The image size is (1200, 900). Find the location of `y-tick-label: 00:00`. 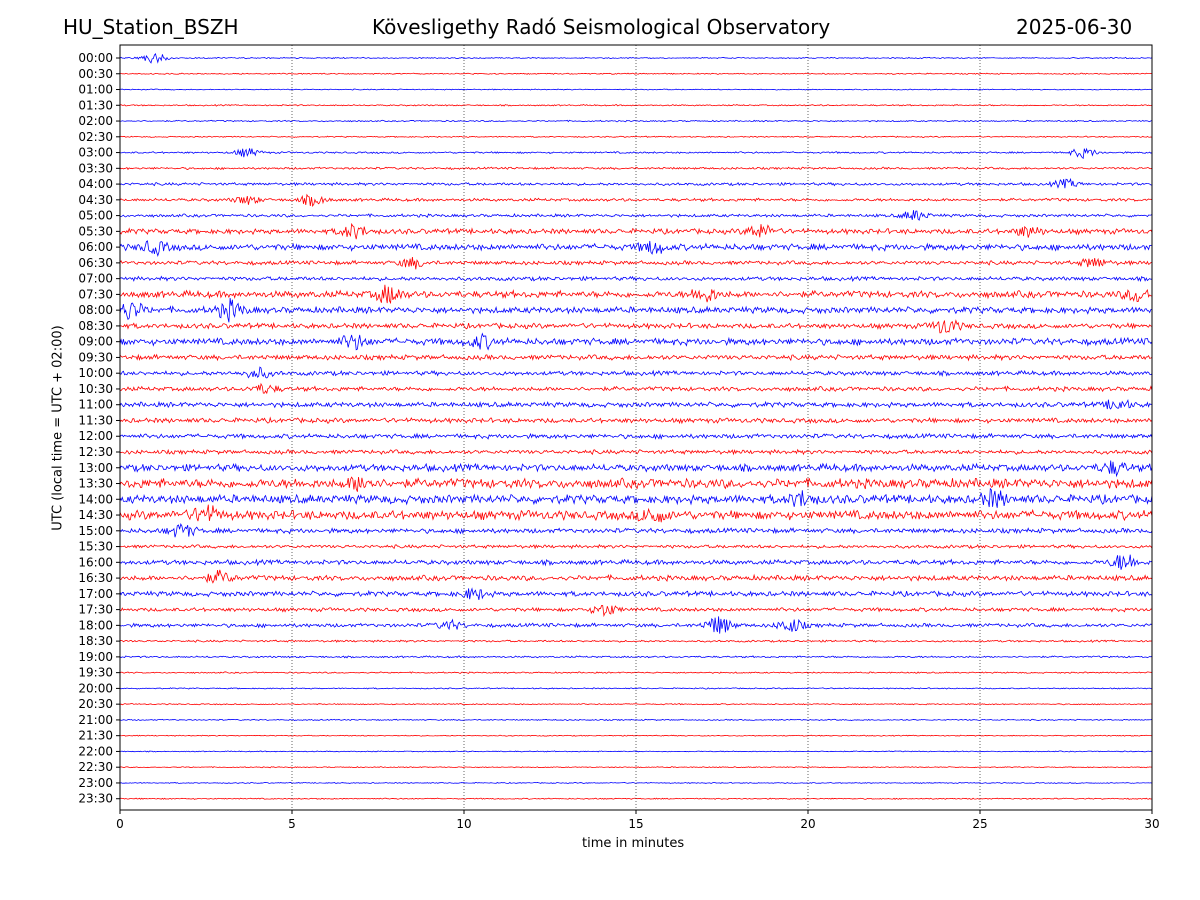

y-tick-label: 00:00 is located at coordinates (95, 58).